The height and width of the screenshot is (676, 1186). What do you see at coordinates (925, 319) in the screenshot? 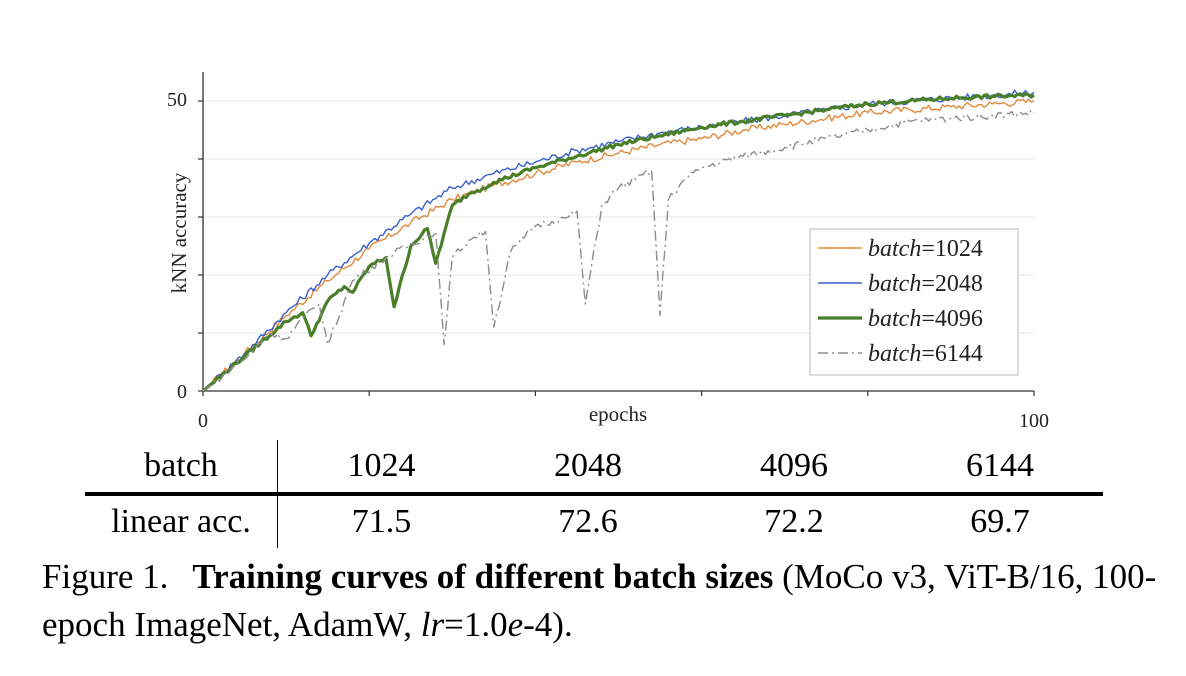
I see `legend-label-4096: batch=4096` at bounding box center [925, 319].